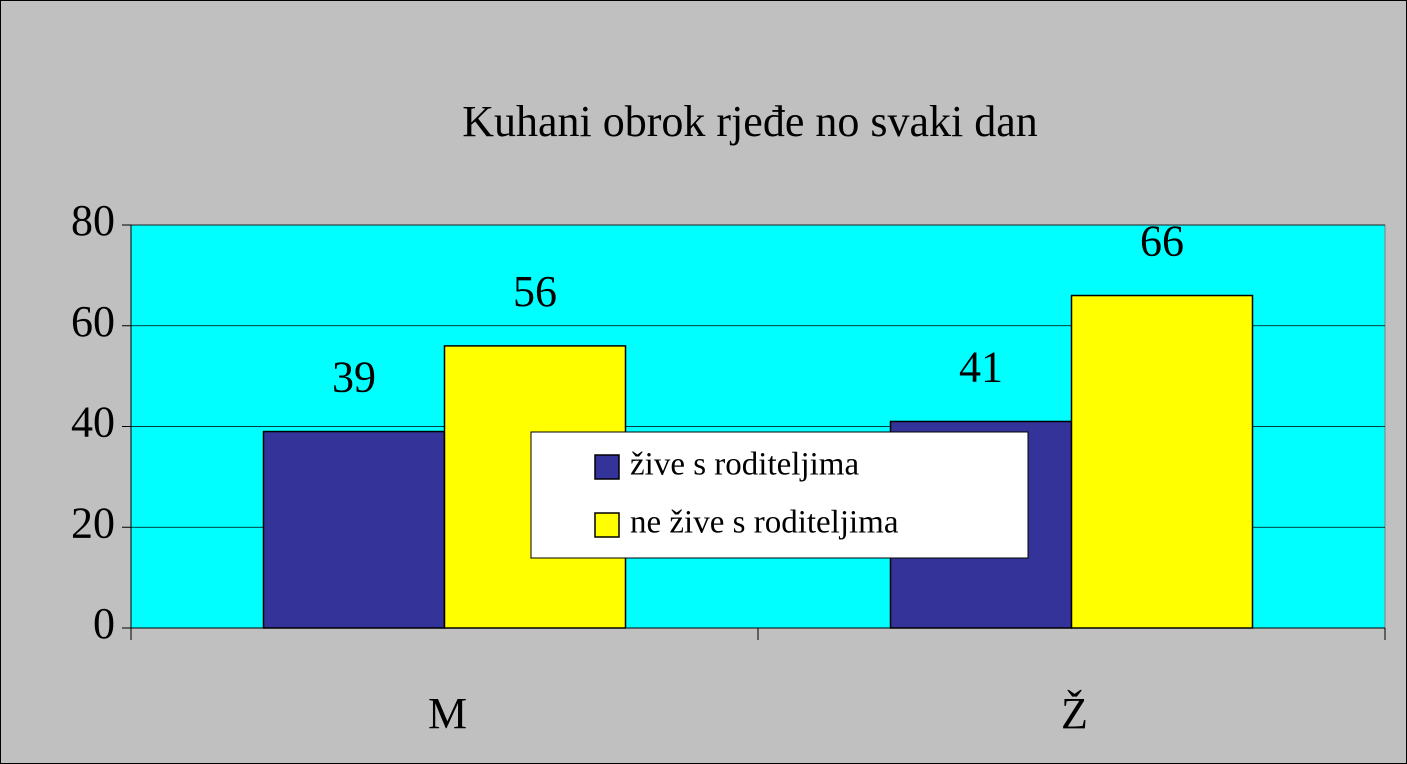 Image resolution: width=1407 pixels, height=764 pixels. What do you see at coordinates (93, 422) in the screenshot?
I see `y-tick-label: 40` at bounding box center [93, 422].